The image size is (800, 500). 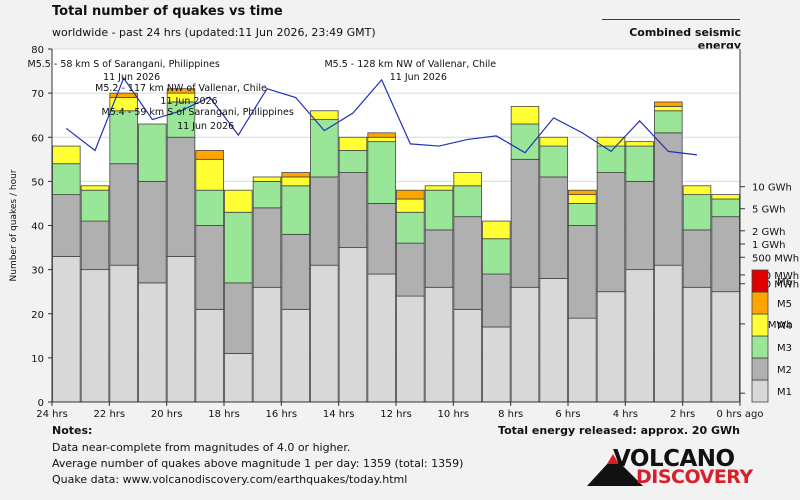 What do you see at coordinates (439, 188) in the screenshot?
I see `bar-13-m4` at bounding box center [439, 188].